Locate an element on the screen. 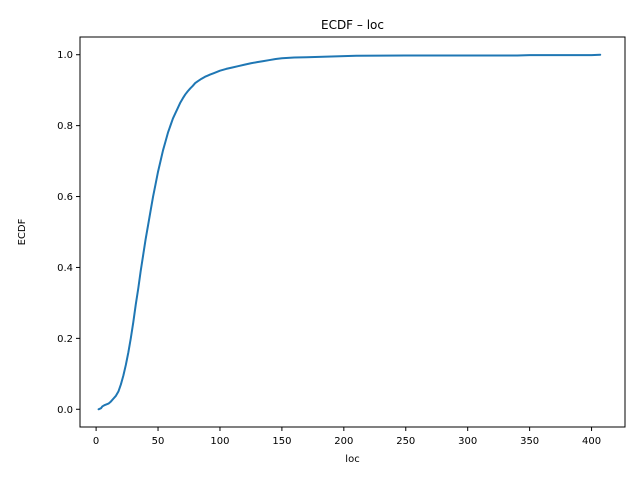  chart-title: ECDF – loc is located at coordinates (352, 25).